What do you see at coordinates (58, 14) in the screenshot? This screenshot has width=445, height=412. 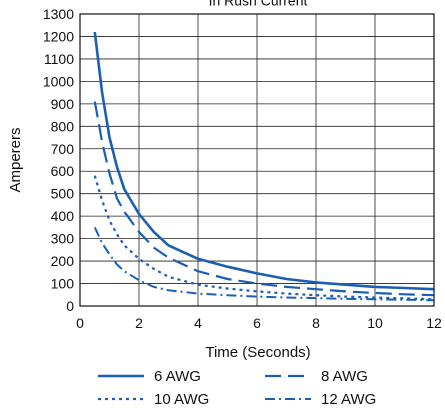 I see `y-tick-label: 1300` at bounding box center [58, 14].